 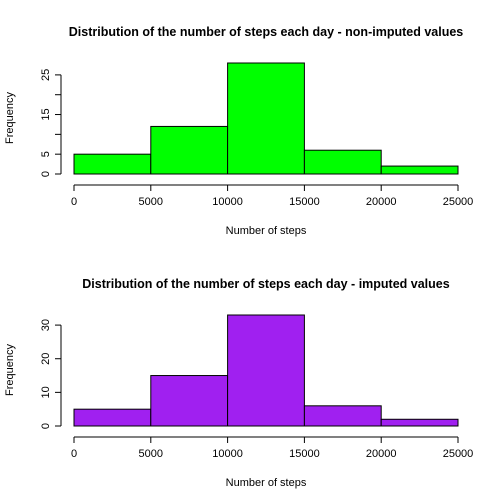 I want to click on y-tick-label: 25, so click(x=46, y=75).